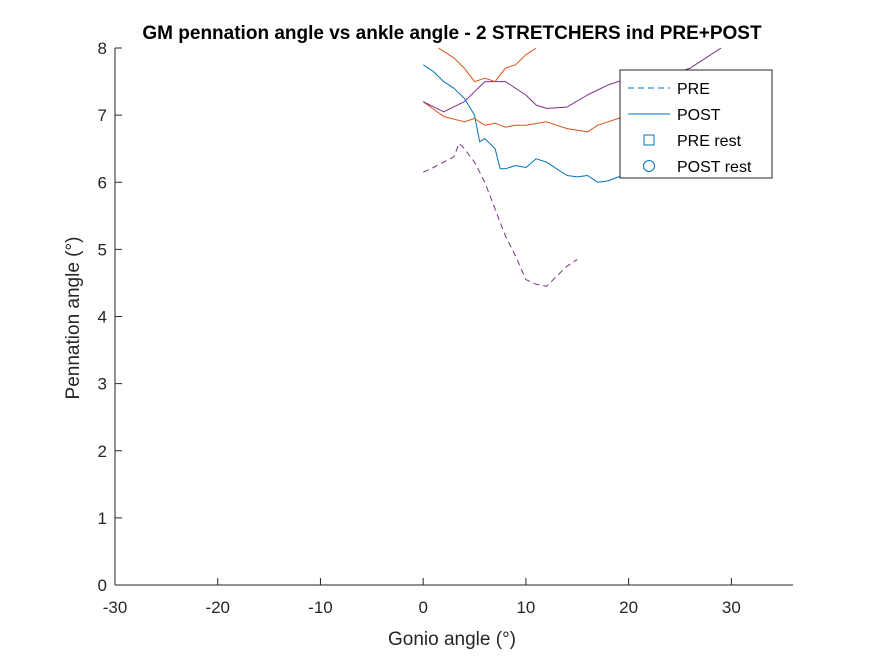 This screenshot has height=656, width=875. Describe the element at coordinates (217, 607) in the screenshot. I see `x-tick-label: -20` at that location.